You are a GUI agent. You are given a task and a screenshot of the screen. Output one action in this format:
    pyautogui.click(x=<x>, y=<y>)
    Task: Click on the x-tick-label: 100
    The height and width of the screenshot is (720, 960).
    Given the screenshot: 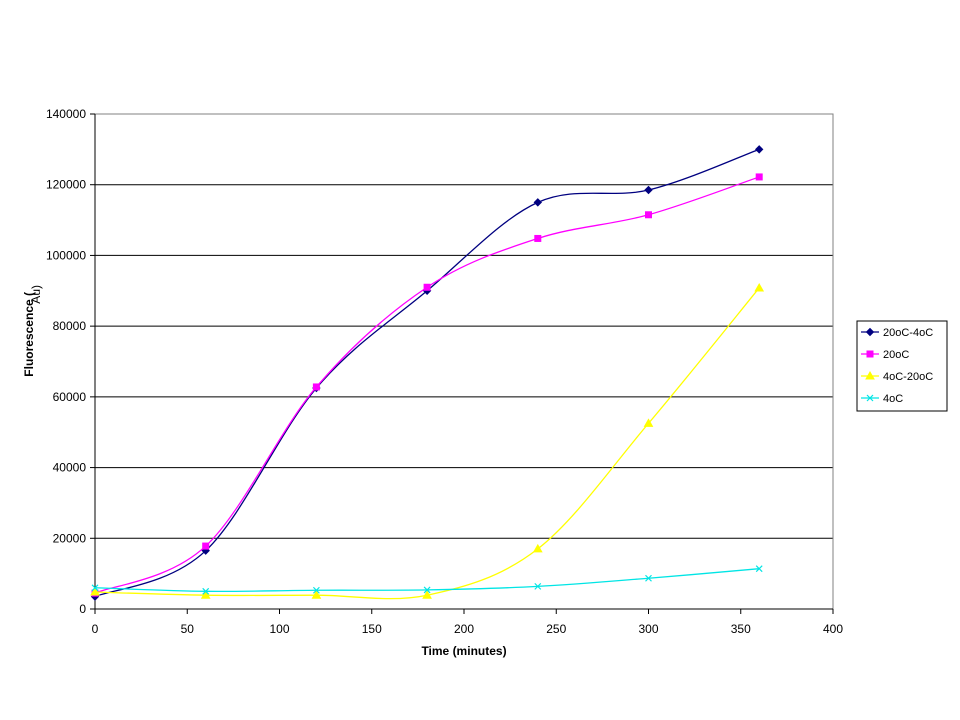 What is the action you would take?
    pyautogui.click(x=279, y=629)
    